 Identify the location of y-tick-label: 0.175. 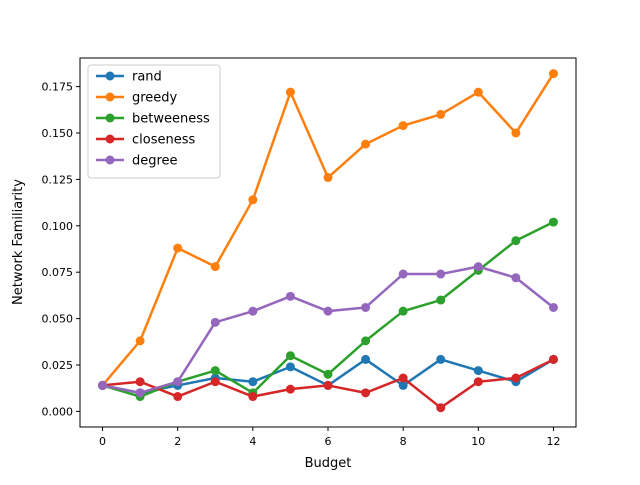
(58, 87).